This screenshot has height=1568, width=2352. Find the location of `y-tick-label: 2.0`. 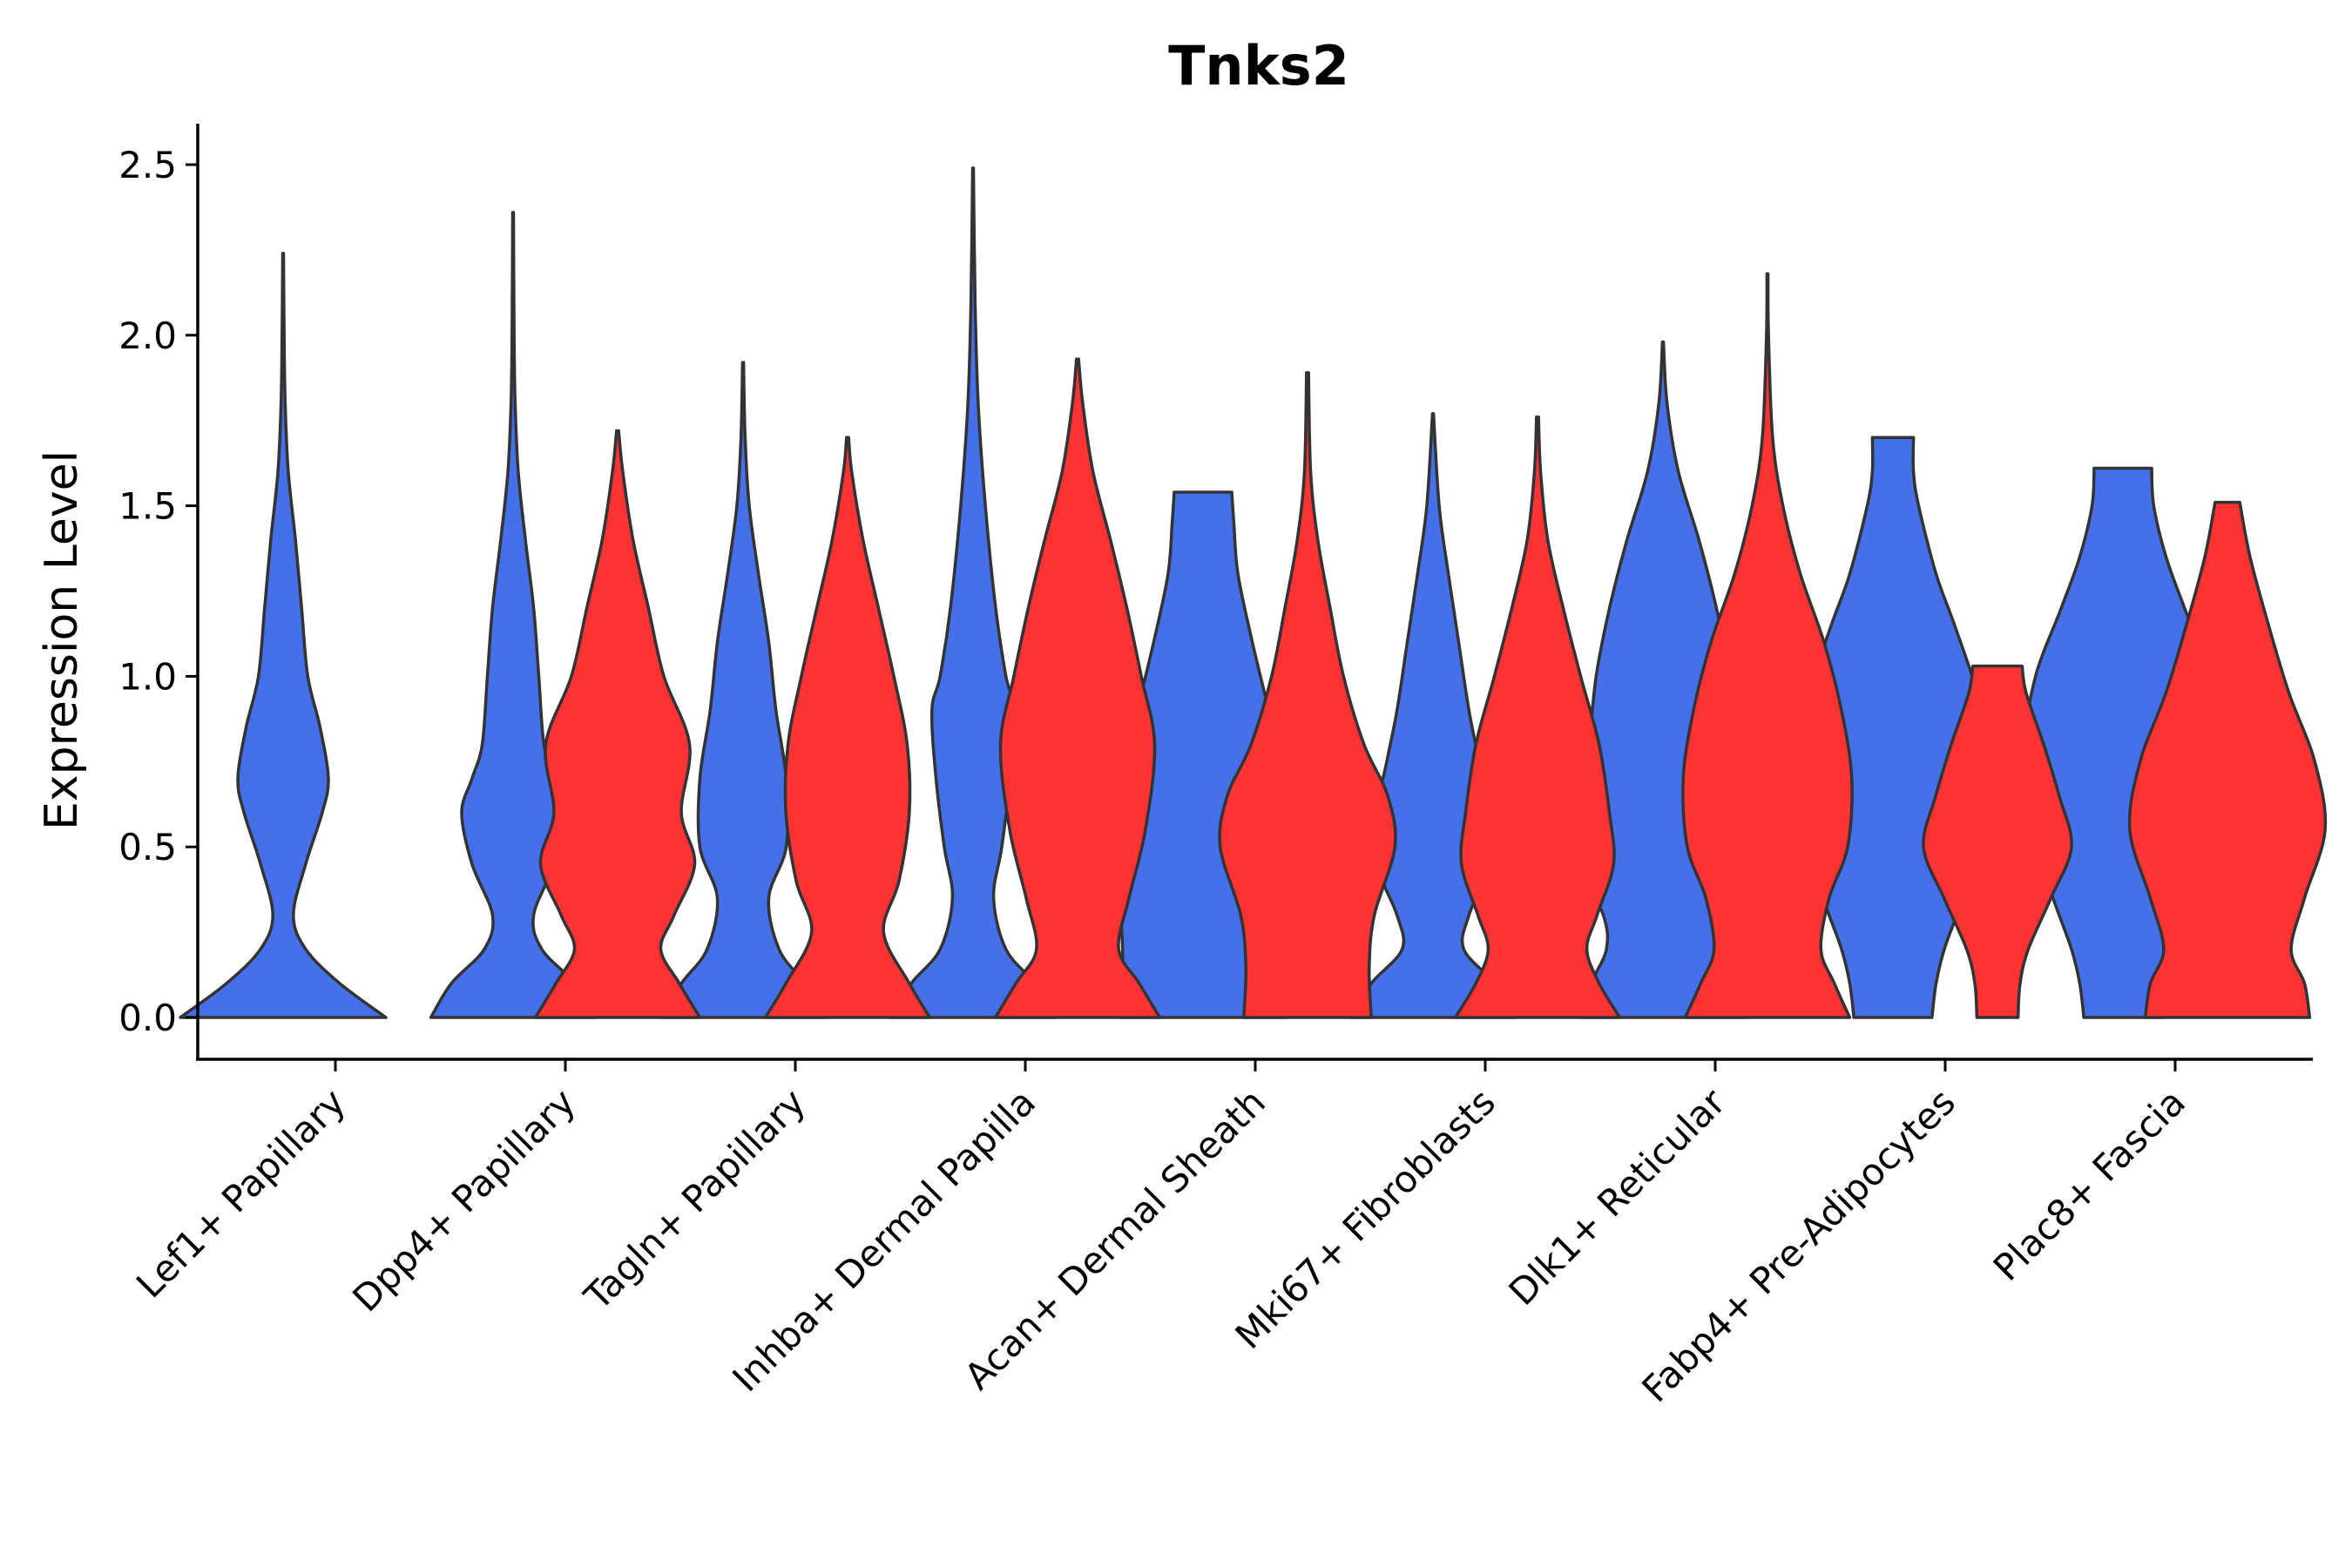

y-tick-label: 2.0 is located at coordinates (147, 335).